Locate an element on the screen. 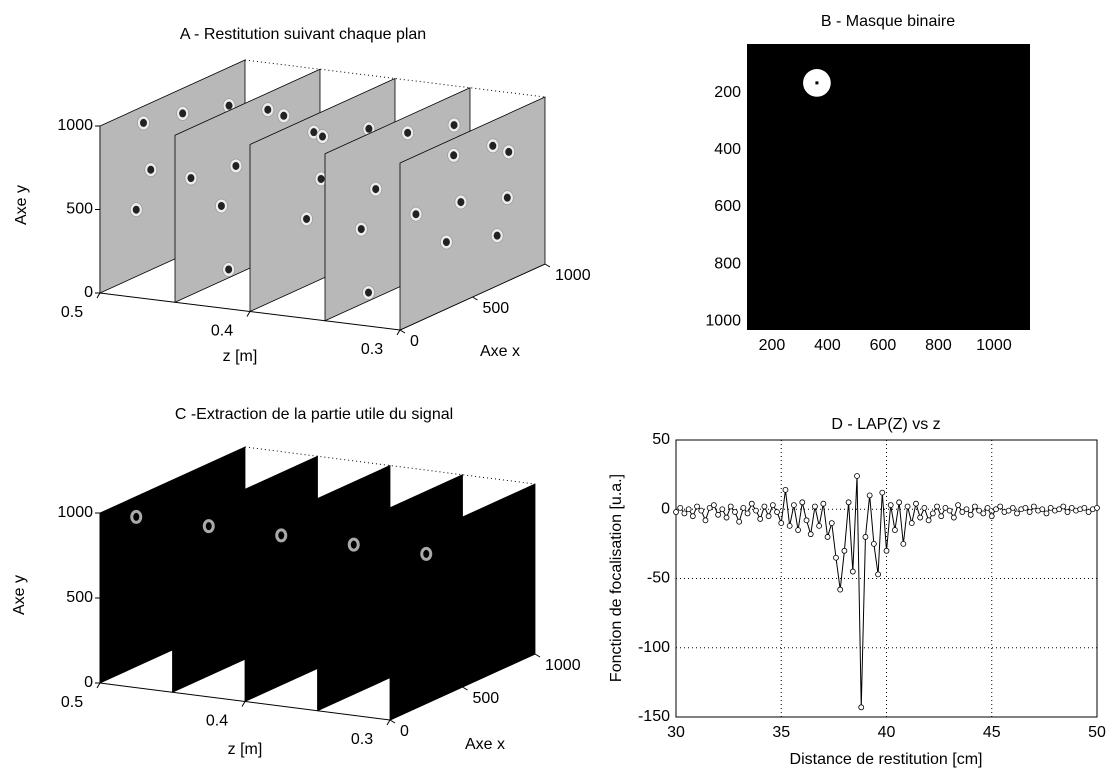 This screenshot has height=773, width=1106. y-tick-label: 600 is located at coordinates (727, 206).